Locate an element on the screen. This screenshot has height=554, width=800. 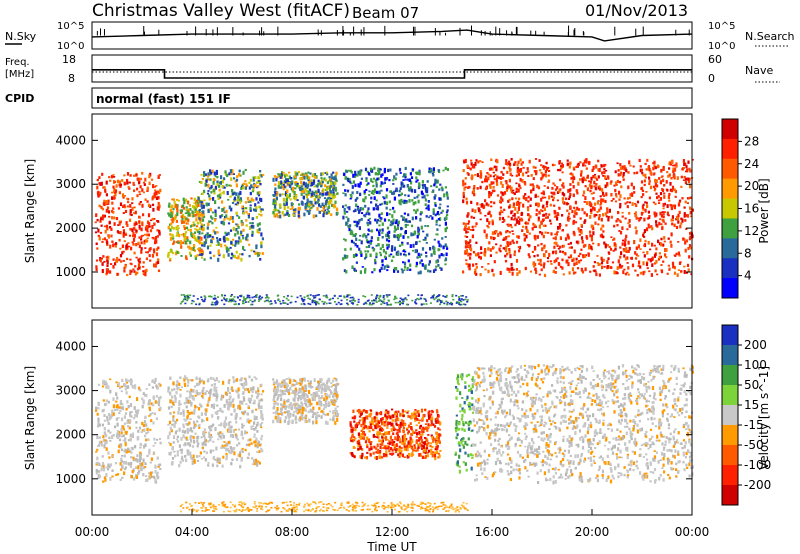
freq-left-tick-top: 18 is located at coordinates (69, 59).